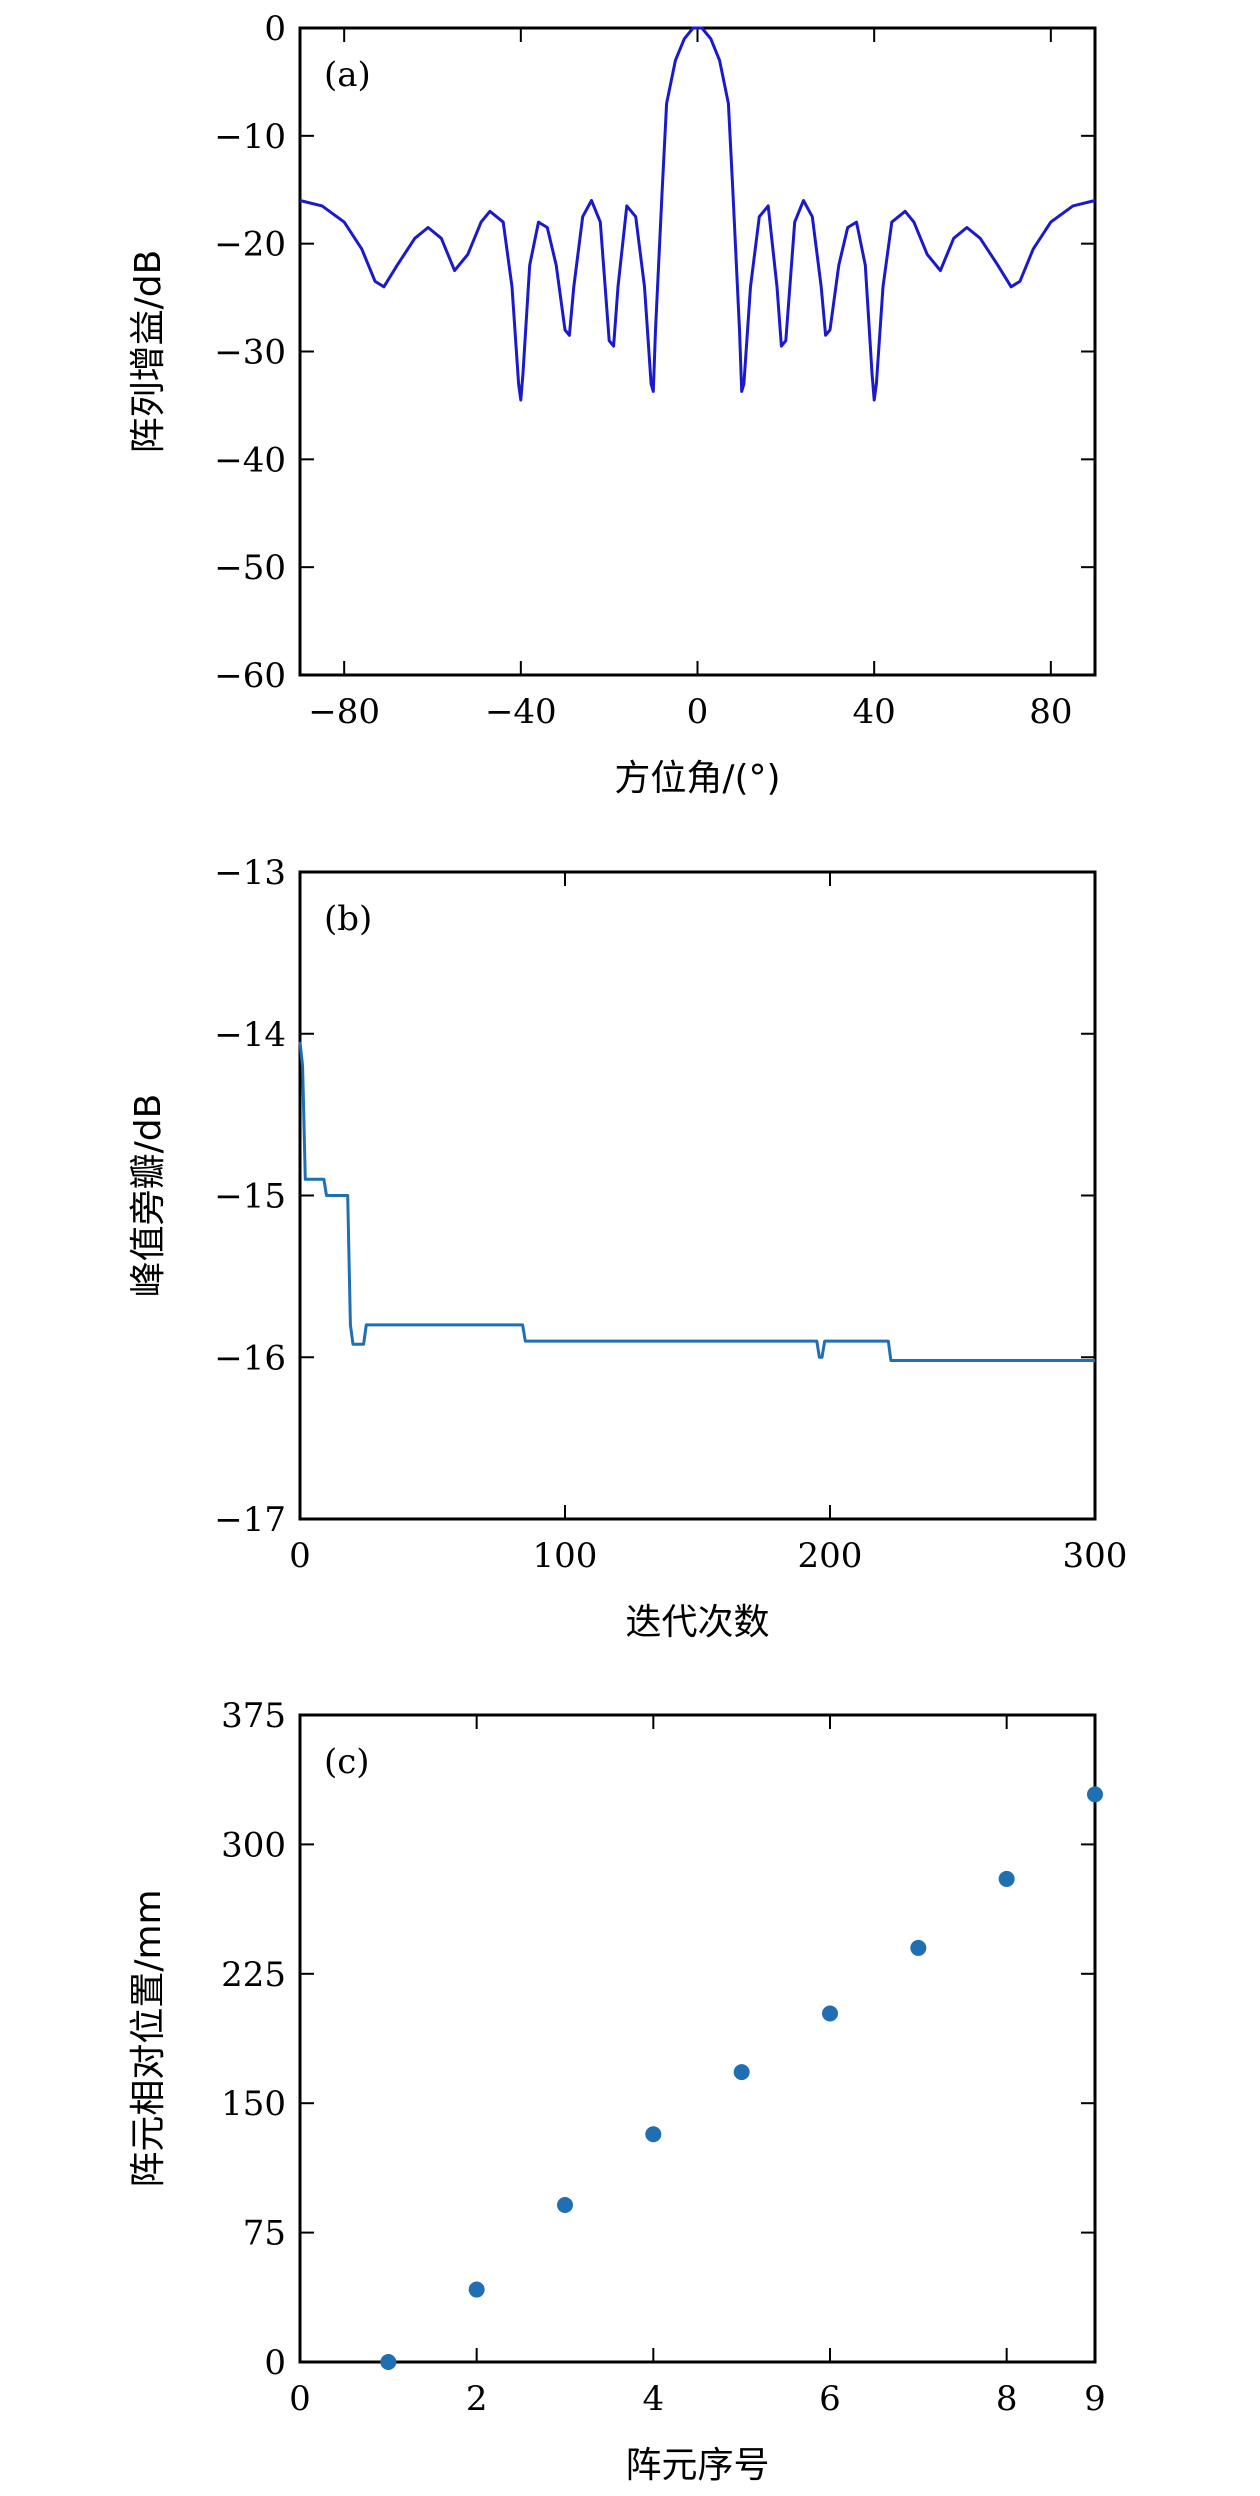 The image size is (1260, 2496). What do you see at coordinates (874, 712) in the screenshot?
I see `x-tick-label: 40` at bounding box center [874, 712].